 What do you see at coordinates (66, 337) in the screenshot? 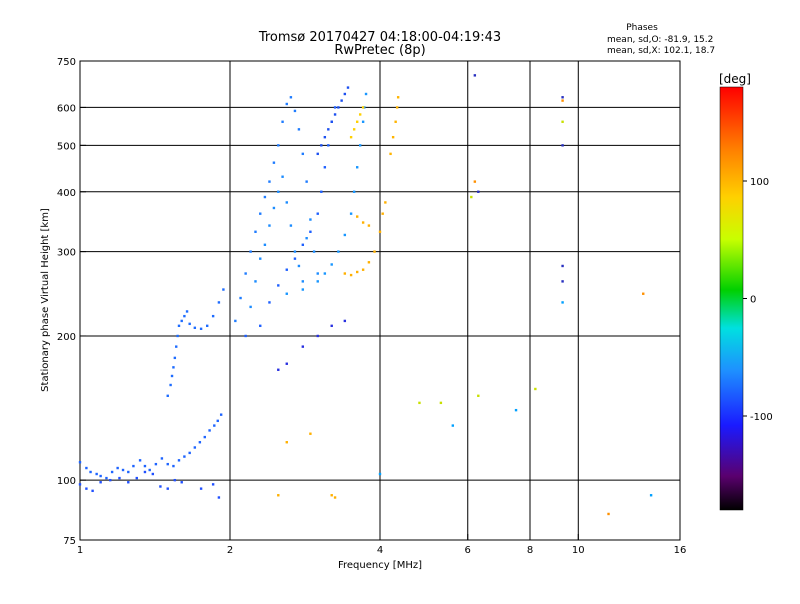
I see `y-tick-label: 200` at bounding box center [66, 337].